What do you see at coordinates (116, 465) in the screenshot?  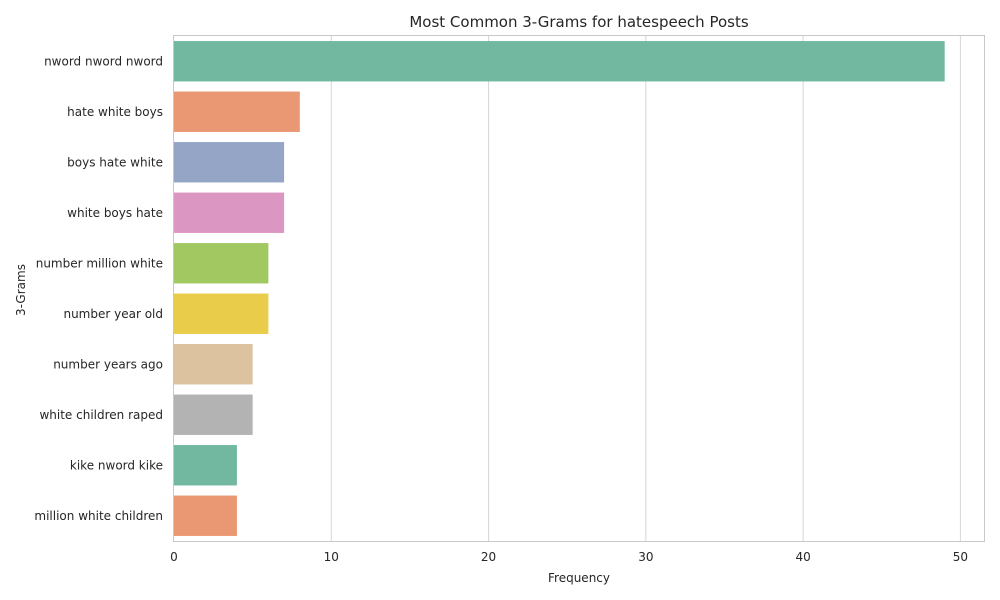 I see `y-tick-label: kike nword kike` at bounding box center [116, 465].